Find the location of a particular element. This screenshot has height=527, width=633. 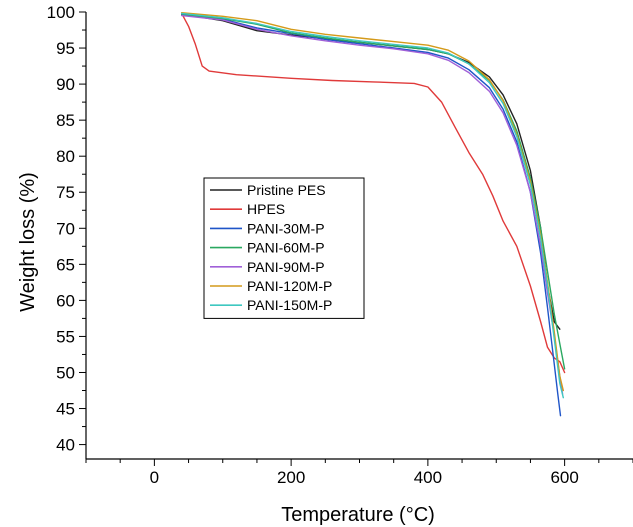

x-tick-label: 400 is located at coordinates (428, 477).